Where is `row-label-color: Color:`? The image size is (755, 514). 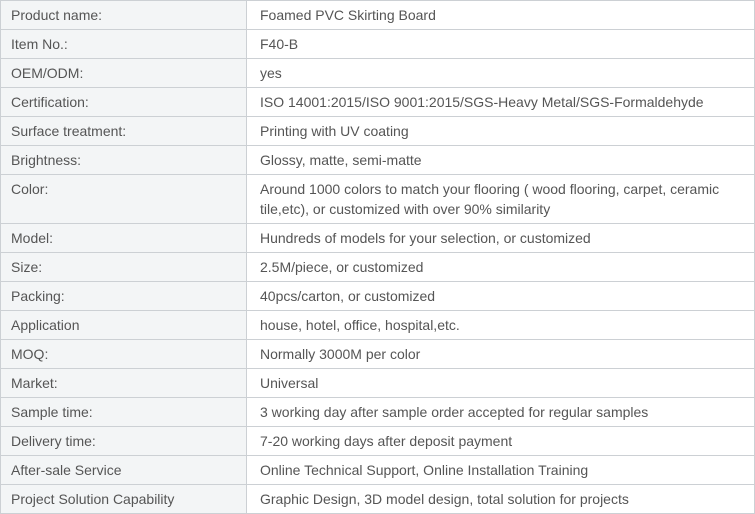 row-label-color: Color: is located at coordinates (123, 199).